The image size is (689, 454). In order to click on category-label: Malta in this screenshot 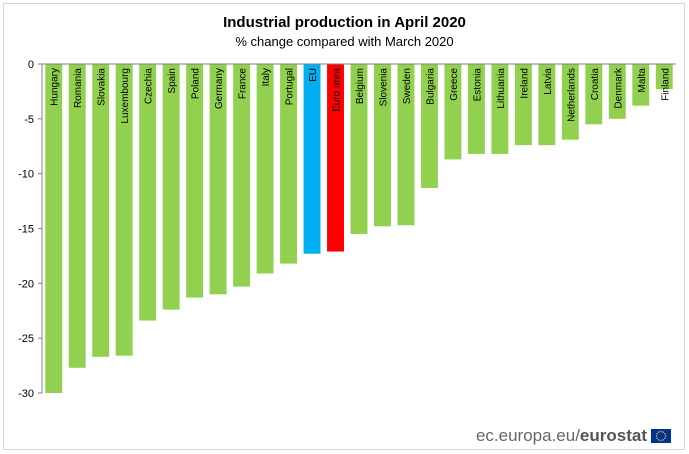, I will do `click(642, 80)`.